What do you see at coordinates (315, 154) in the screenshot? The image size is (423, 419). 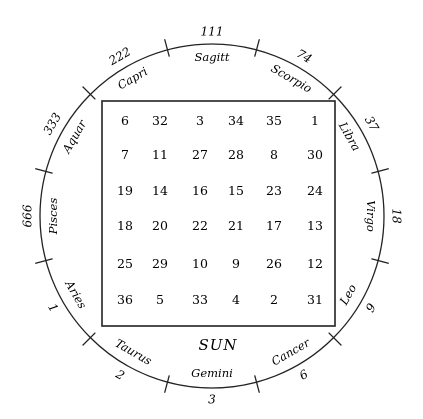 I see `square-cell: 30` at bounding box center [315, 154].